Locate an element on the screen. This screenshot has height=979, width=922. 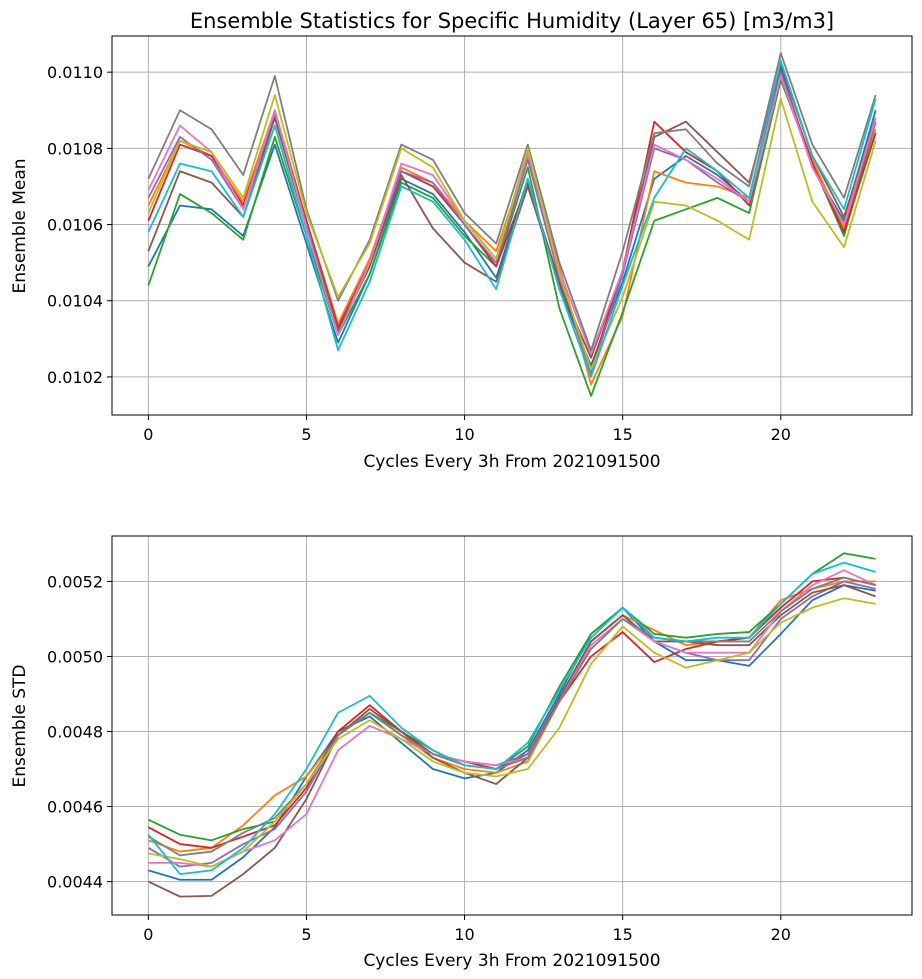
mean-y-axis-label: Ensemble Mean is located at coordinates (20, 225).